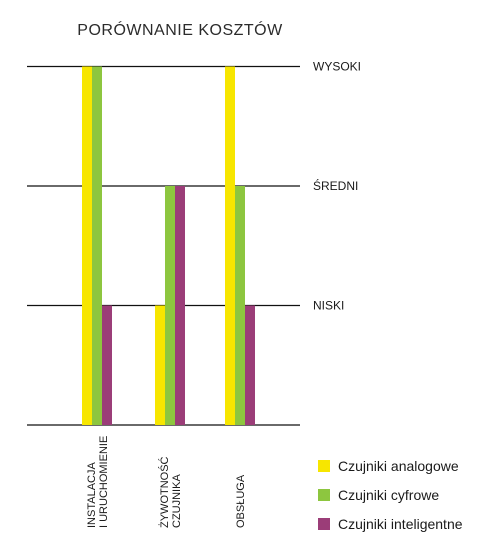 Image resolution: width=500 pixels, height=551 pixels. Describe the element at coordinates (398, 466) in the screenshot. I see `legend-label-0: Czujniki analogowe` at that location.